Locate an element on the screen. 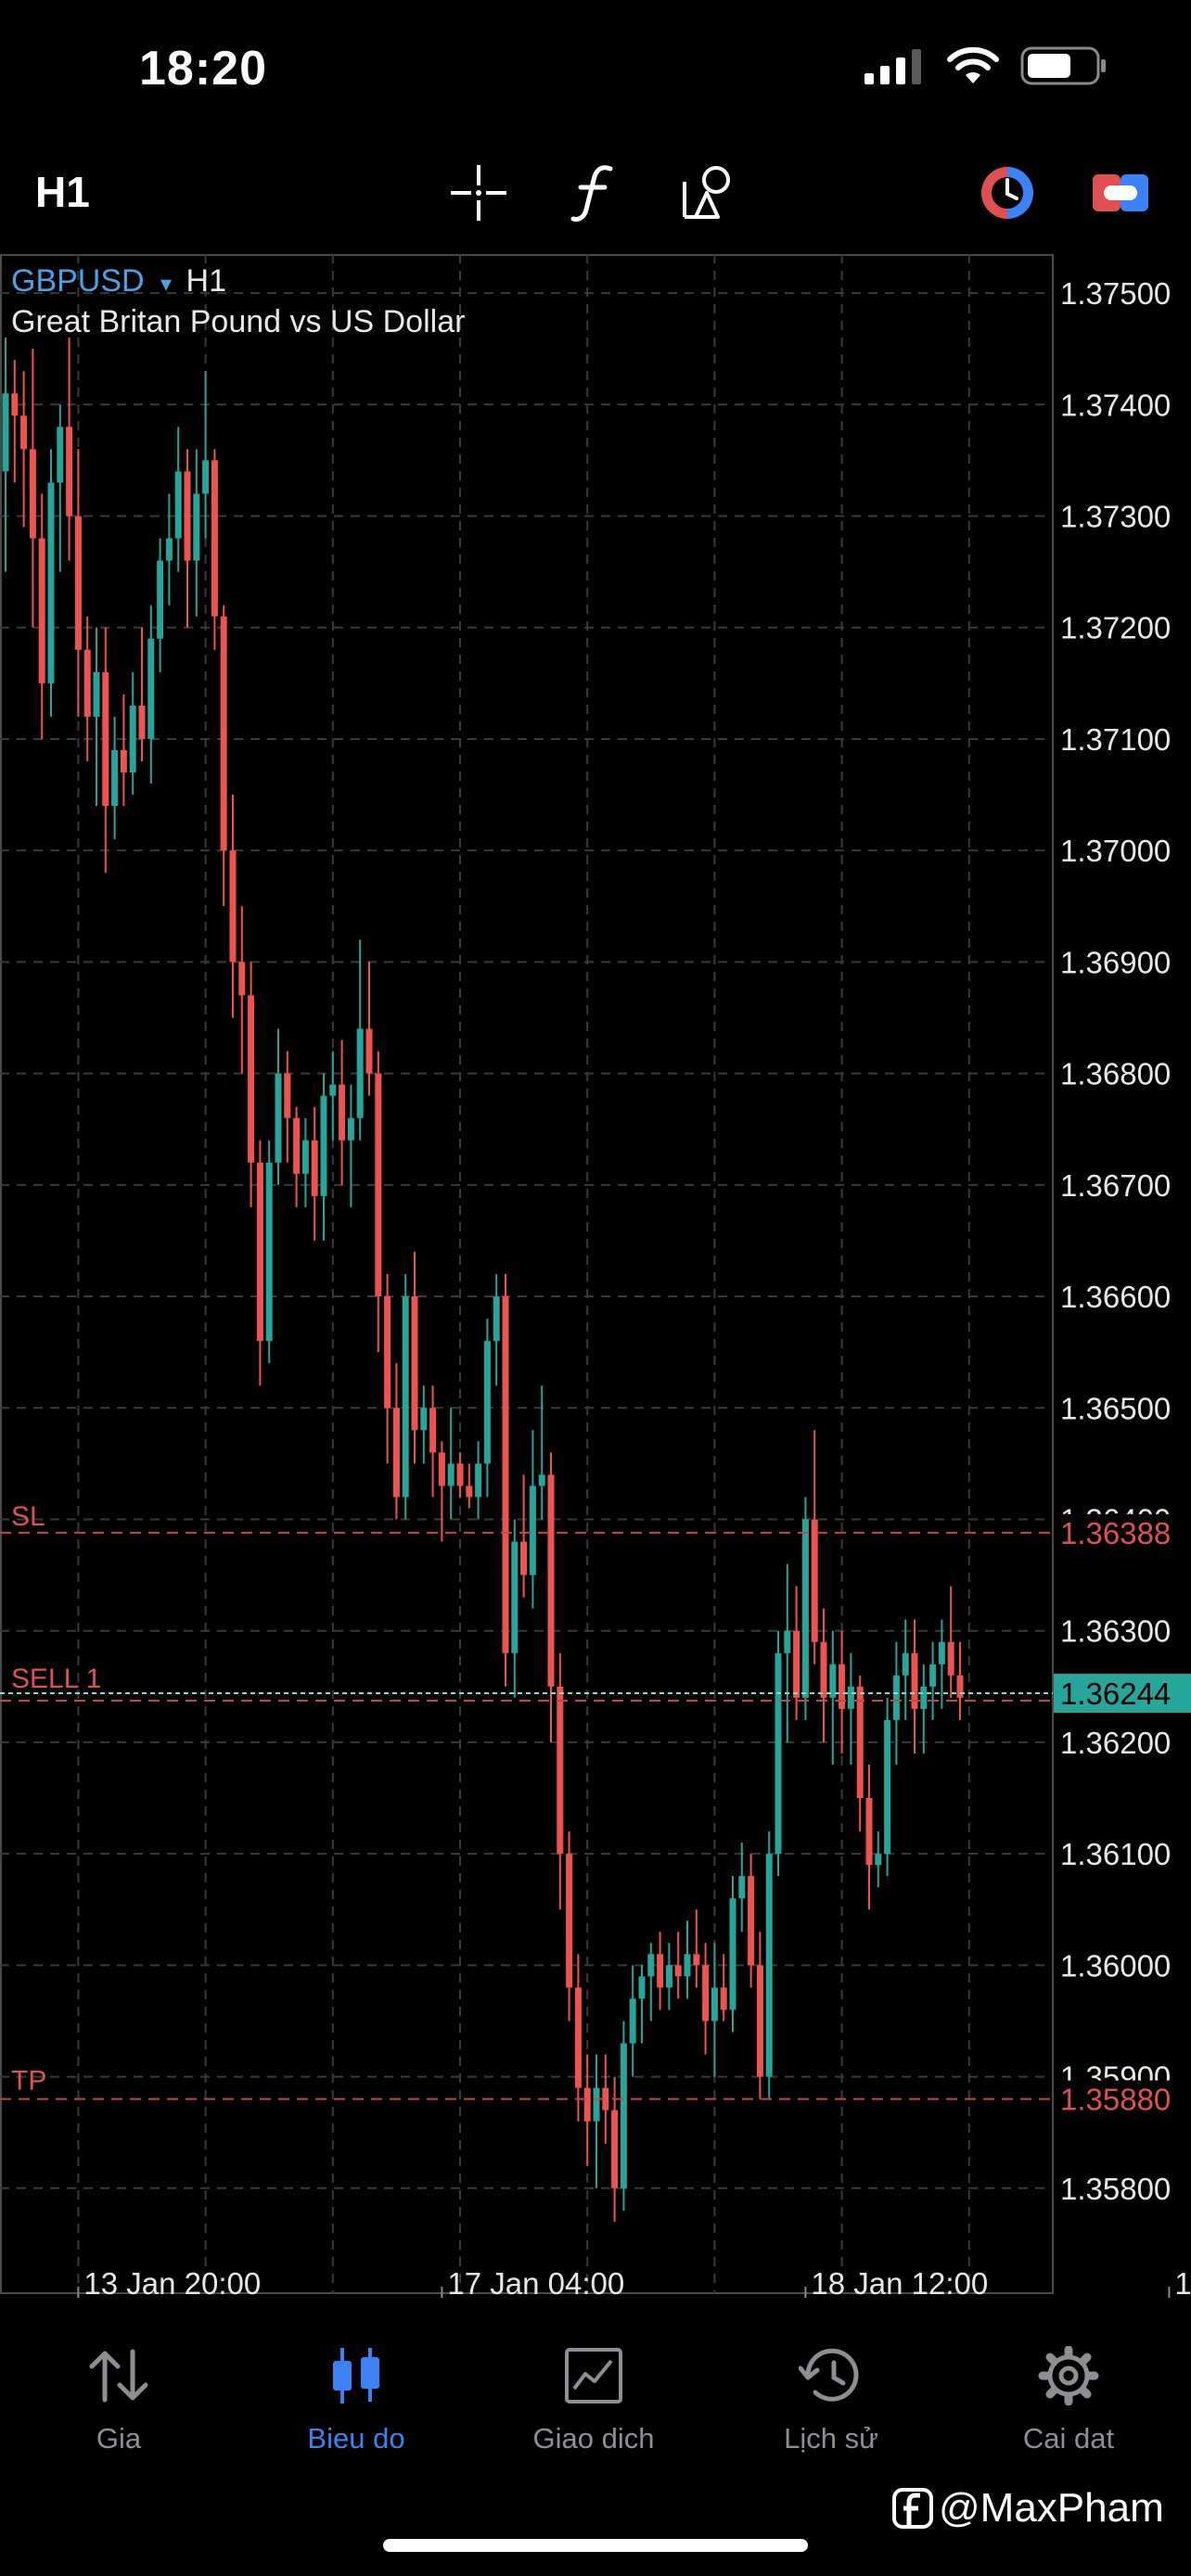  crosshair-icon is located at coordinates (478, 193).